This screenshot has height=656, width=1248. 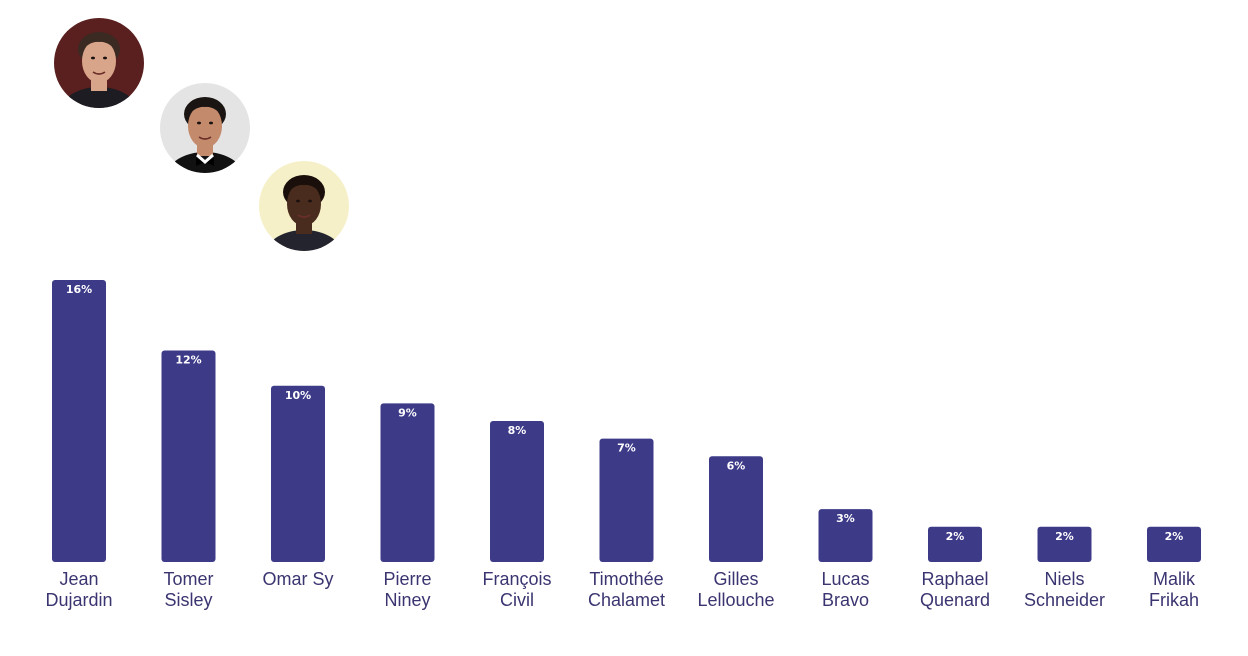 What do you see at coordinates (736, 465) in the screenshot?
I see `bar-value-label: 6%` at bounding box center [736, 465].